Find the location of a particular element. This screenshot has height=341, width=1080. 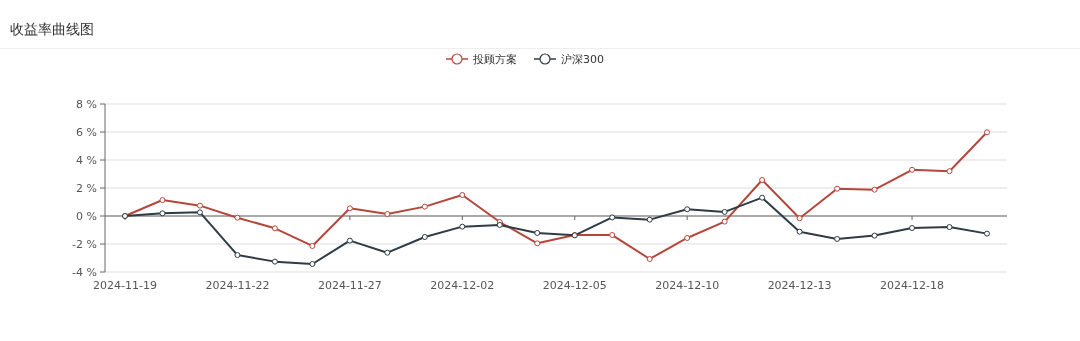

x-tick-label: 2024-12-10 is located at coordinates (687, 285).